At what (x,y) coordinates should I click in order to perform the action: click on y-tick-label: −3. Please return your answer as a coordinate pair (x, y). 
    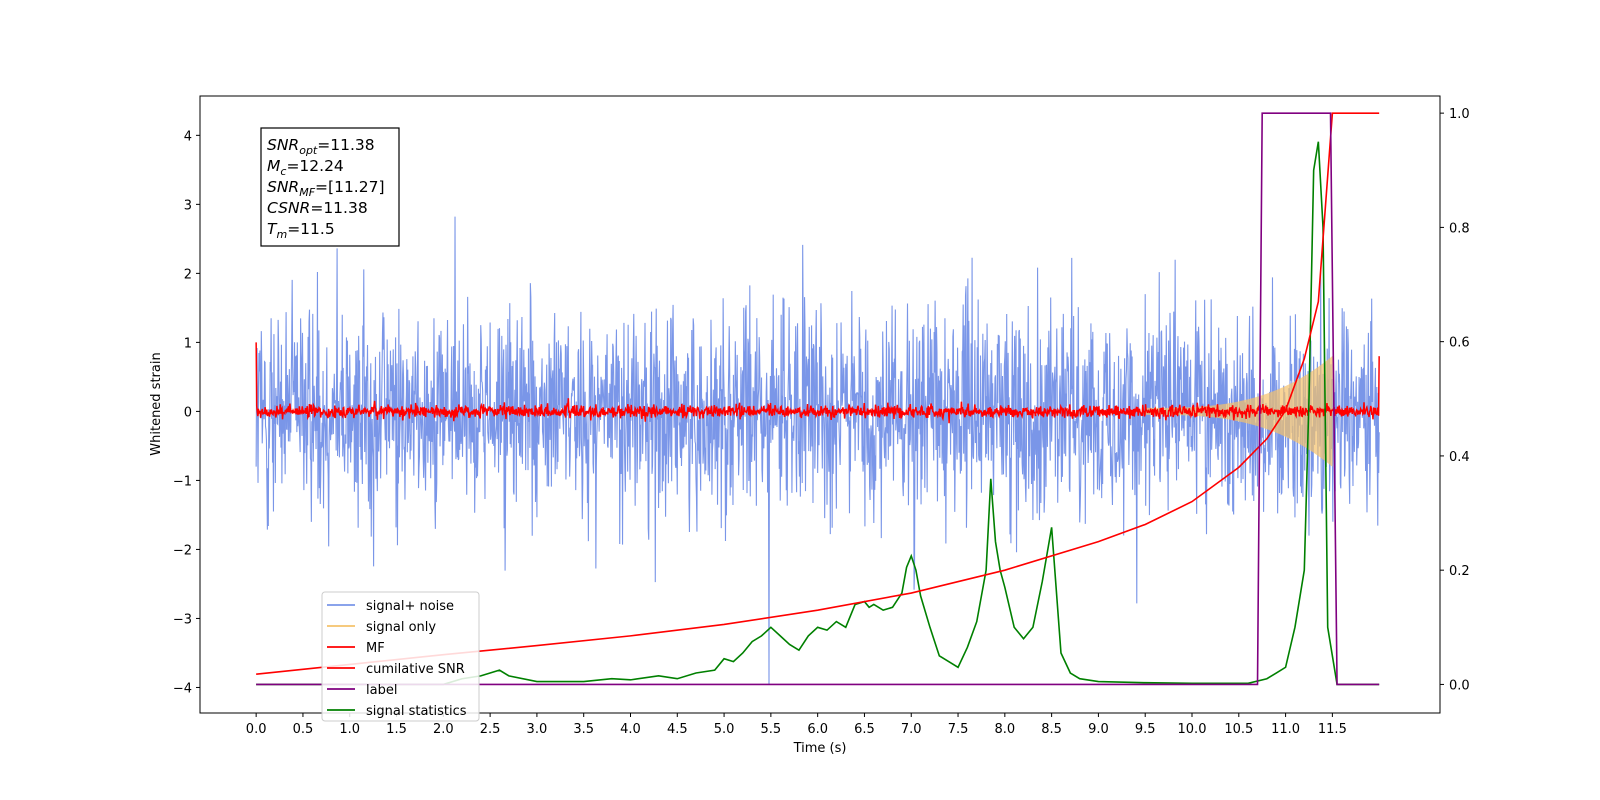
    Looking at the image, I should click on (182, 619).